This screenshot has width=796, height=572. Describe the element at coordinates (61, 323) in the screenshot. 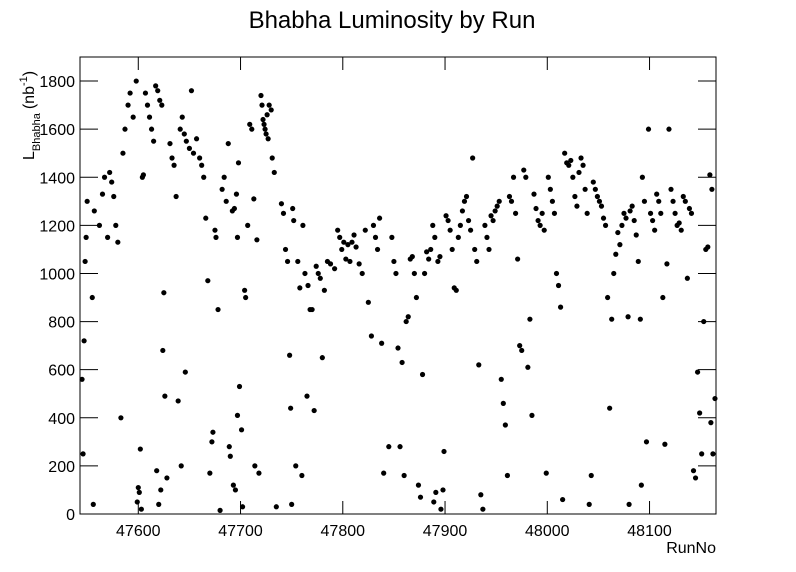

I see `y-tick-label: 800` at that location.